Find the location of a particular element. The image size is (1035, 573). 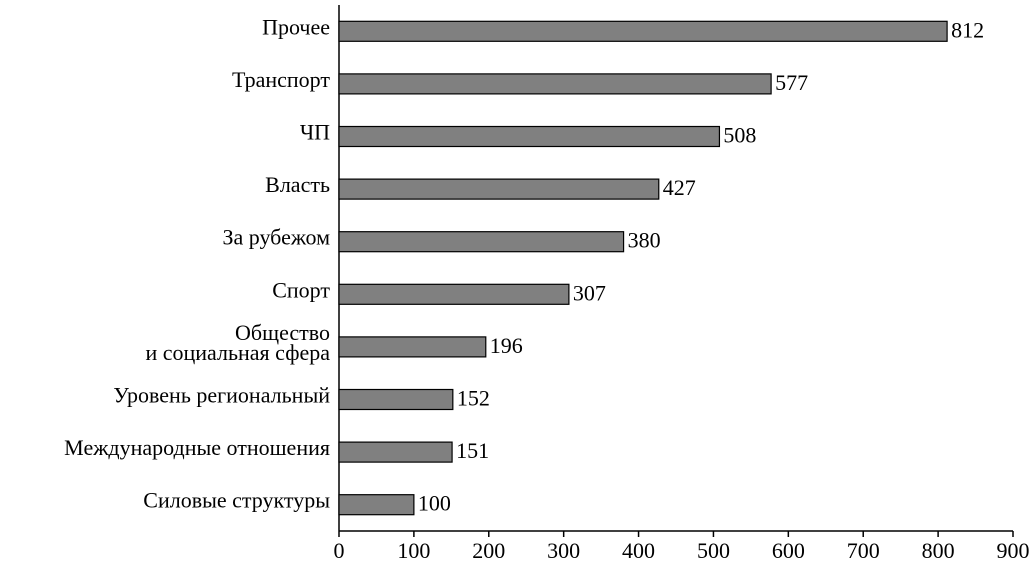

x-tick-label: 600 is located at coordinates (788, 550).